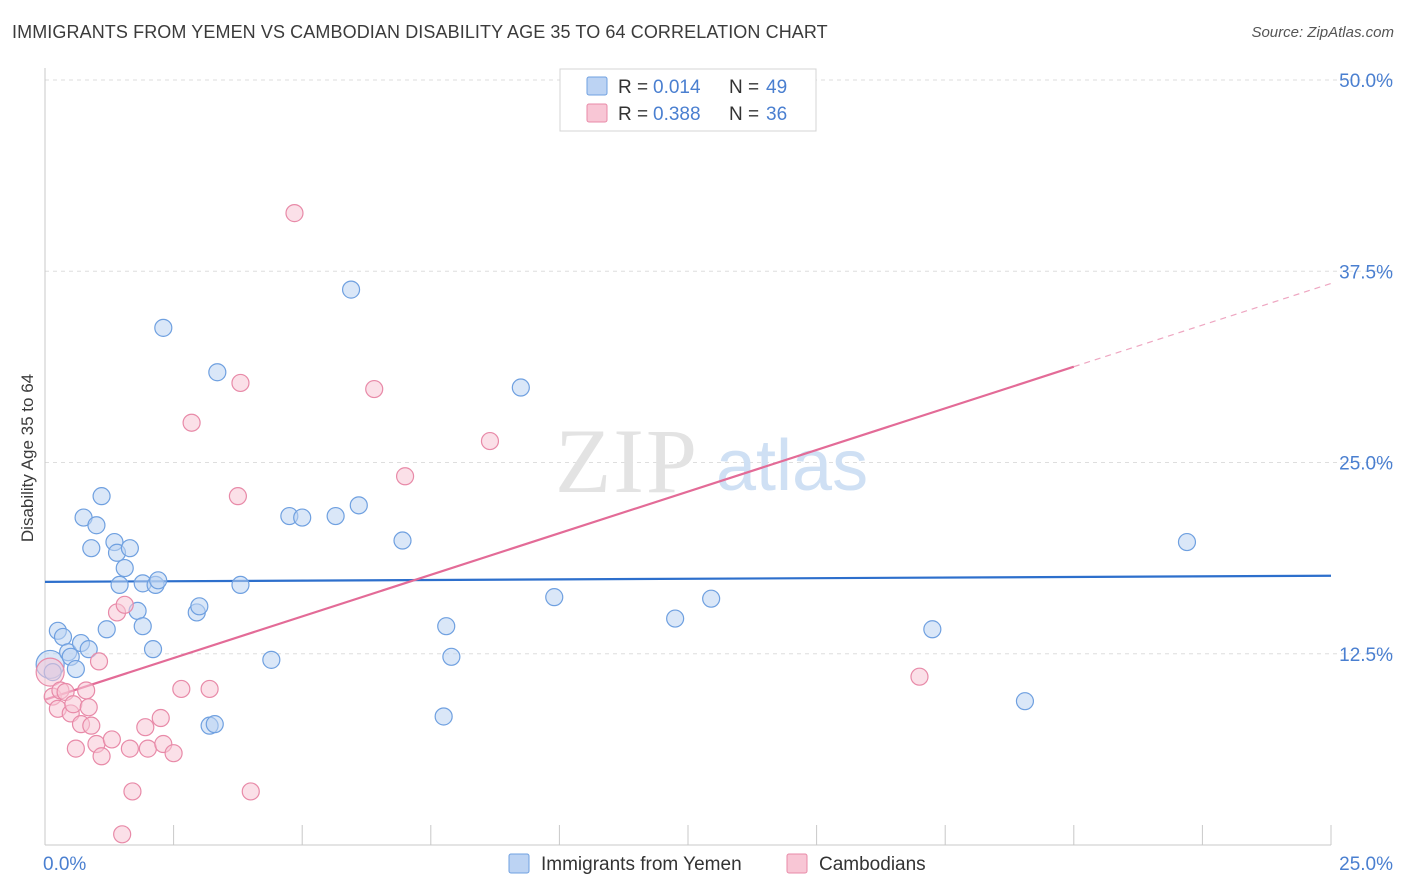  Describe the element at coordinates (641, 864) in the screenshot. I see `bottom-legend-label-blue: Immigrants from Yemen` at that location.